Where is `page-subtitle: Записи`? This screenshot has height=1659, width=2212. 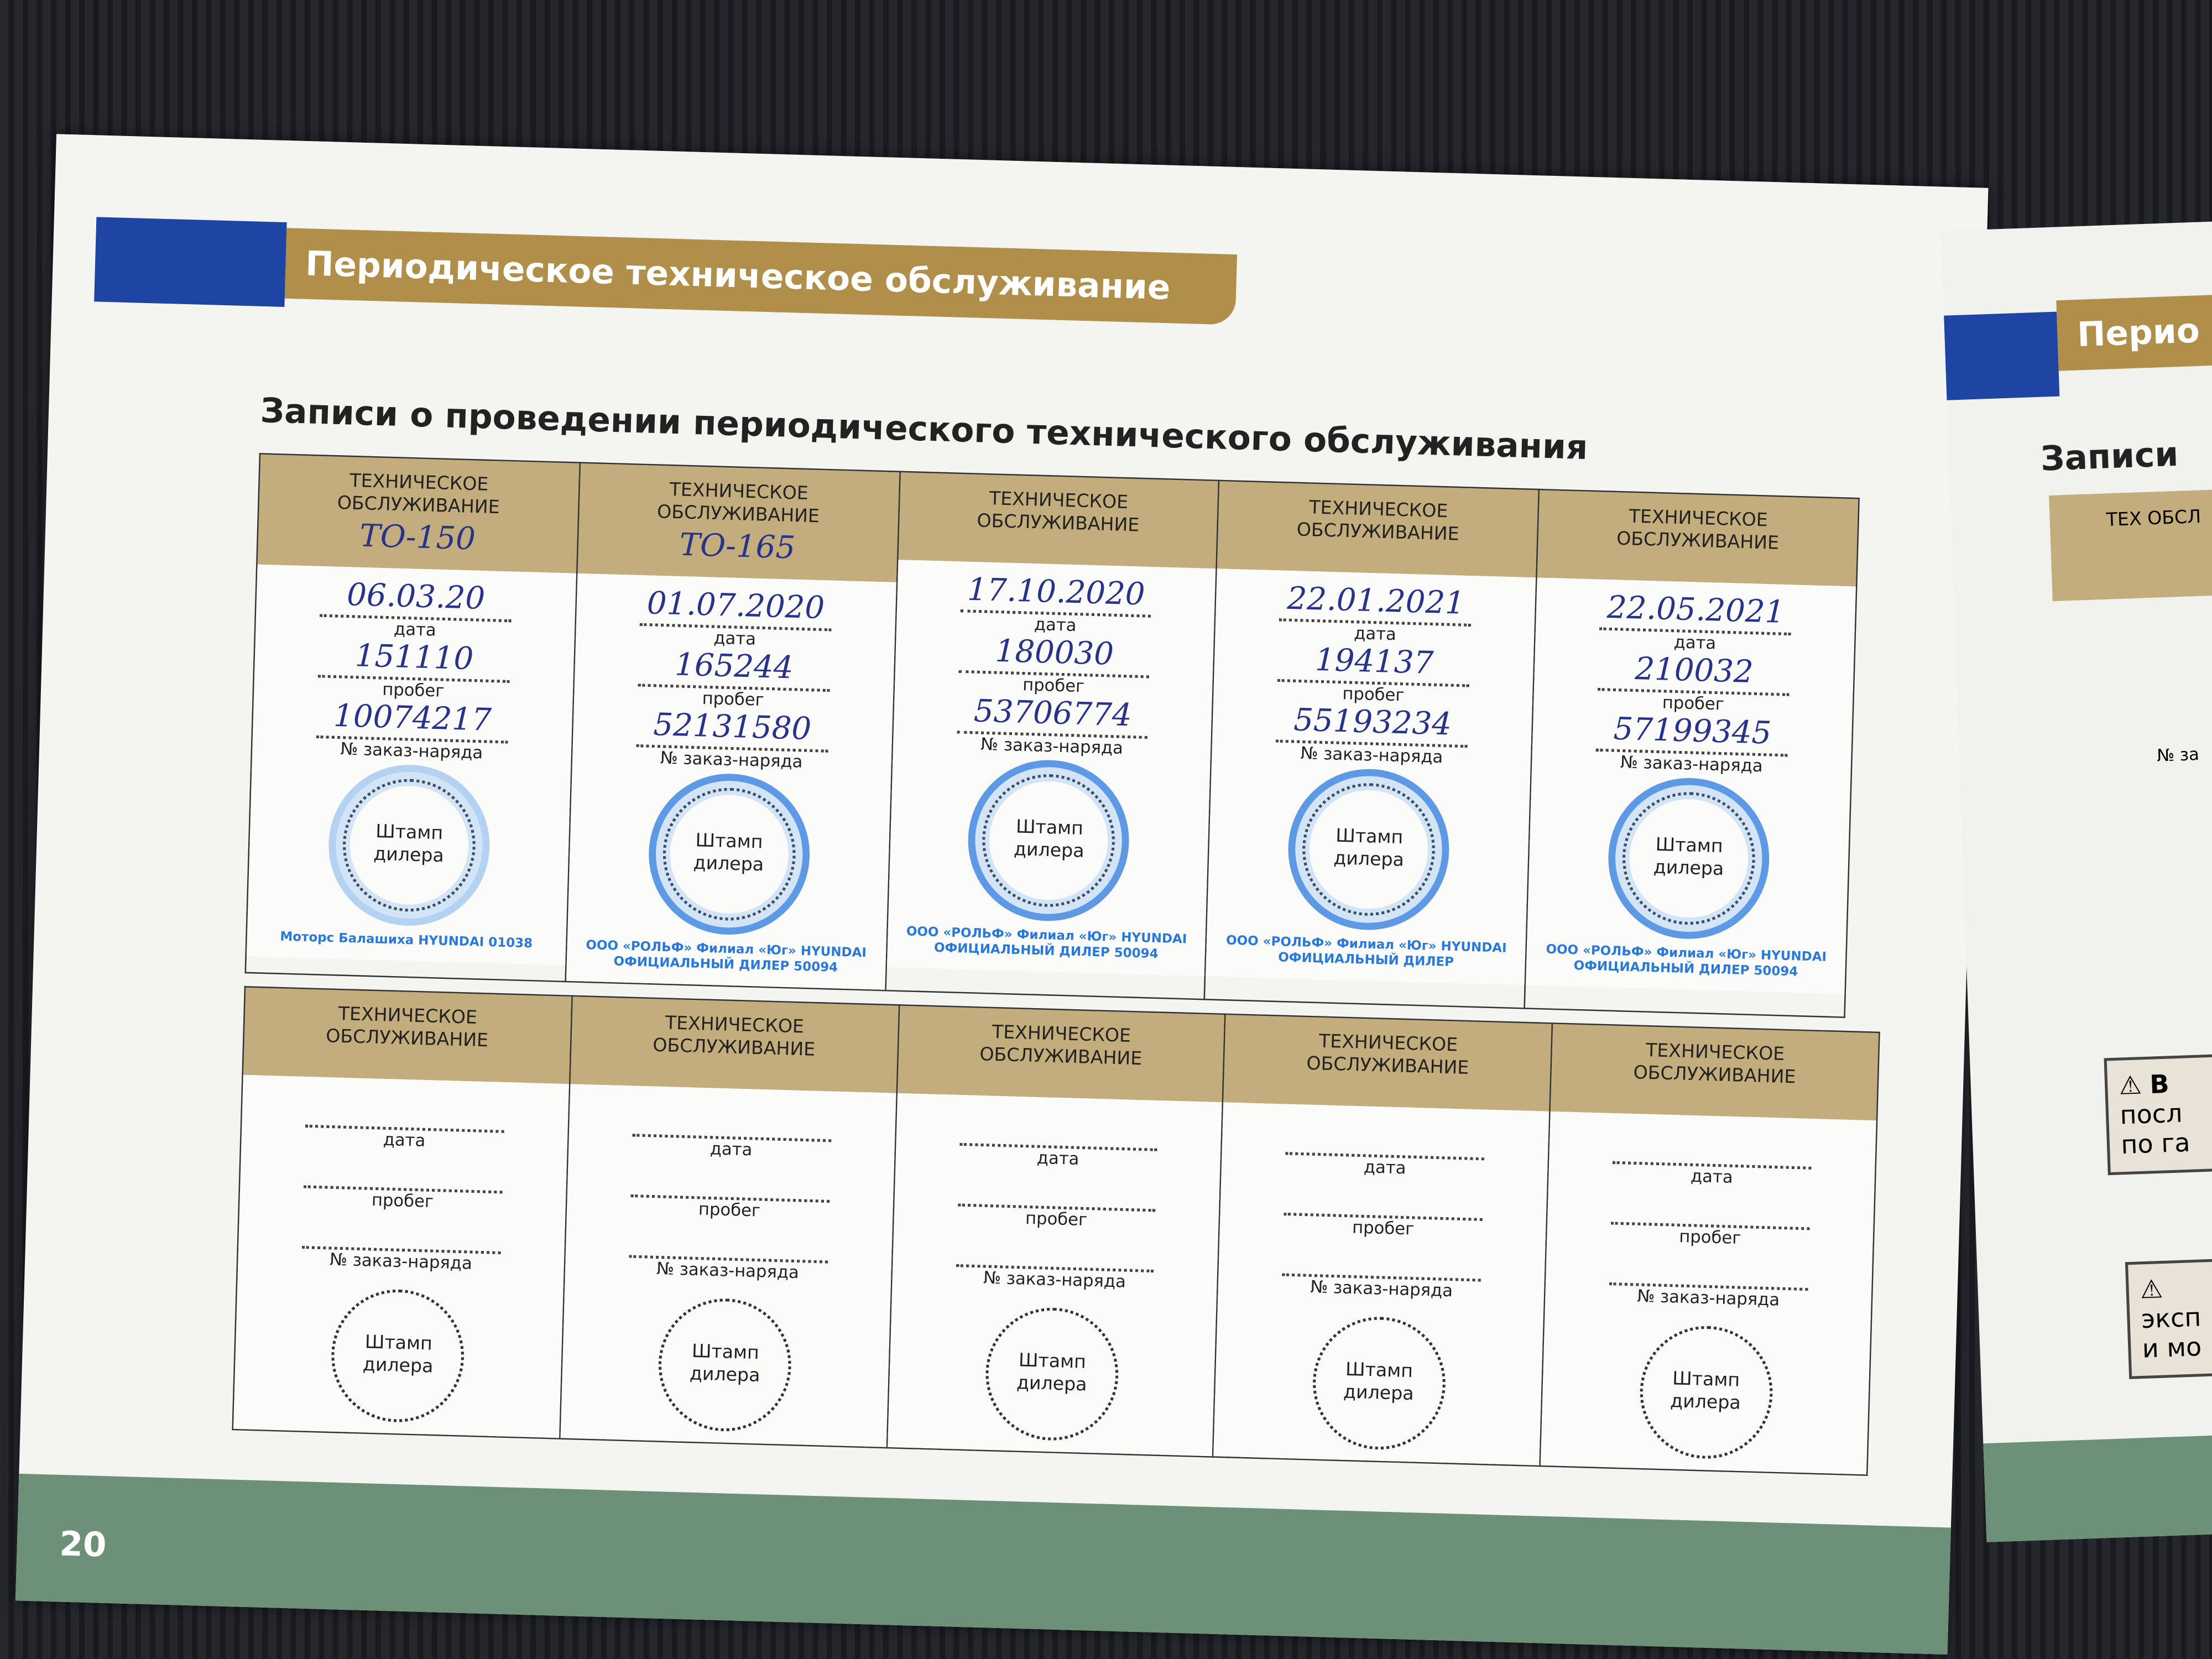
page-subtitle: Записи is located at coordinates (2109, 457).